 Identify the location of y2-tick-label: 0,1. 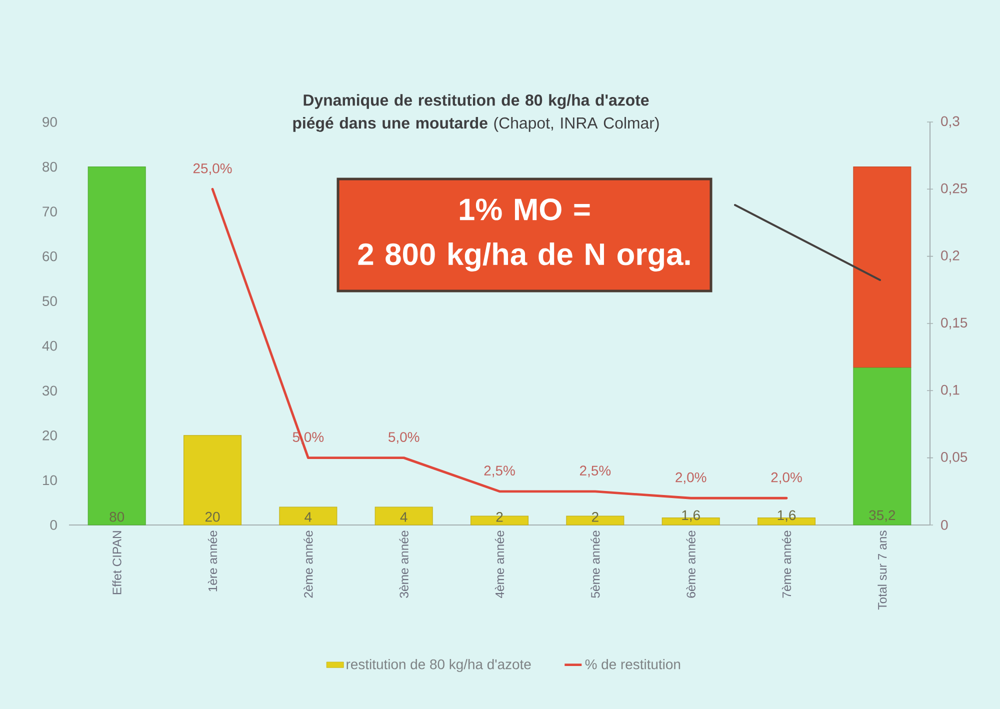
(950, 390).